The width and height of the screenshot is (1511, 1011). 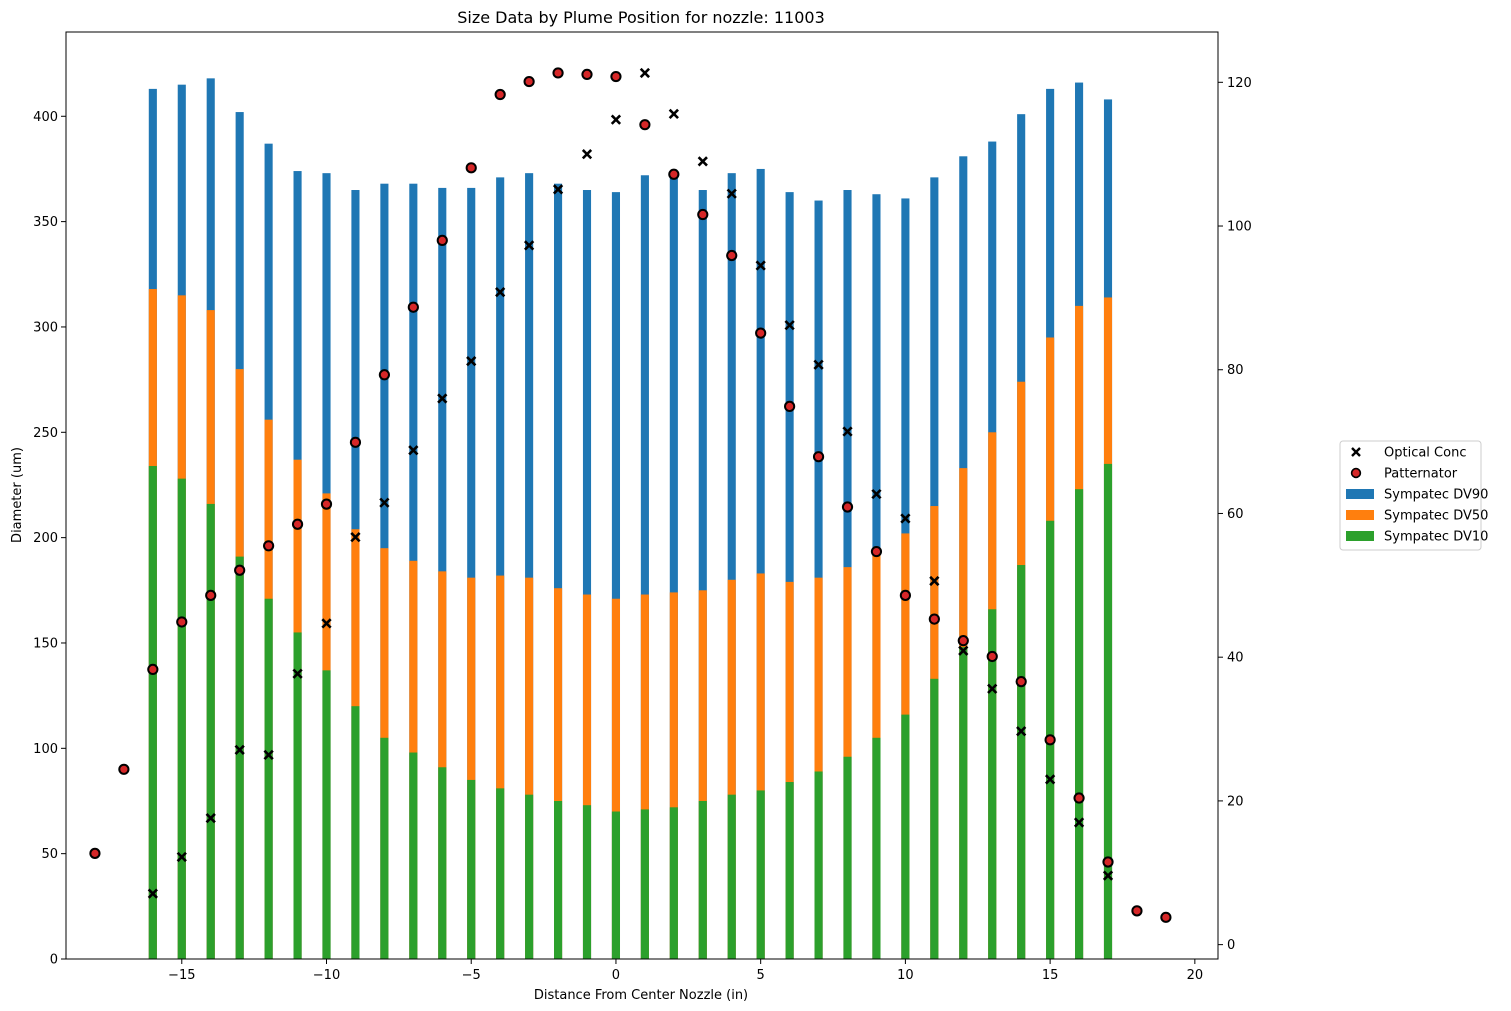 I want to click on y2-tick-label-2: 40, so click(x=1235, y=658).